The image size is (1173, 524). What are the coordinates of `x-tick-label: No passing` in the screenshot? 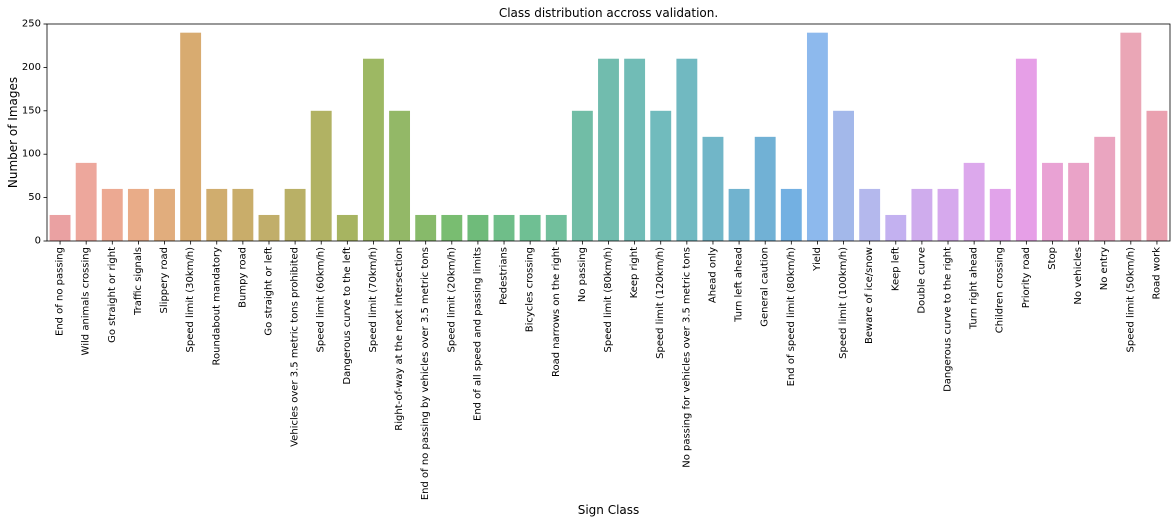 It's located at (582, 274).